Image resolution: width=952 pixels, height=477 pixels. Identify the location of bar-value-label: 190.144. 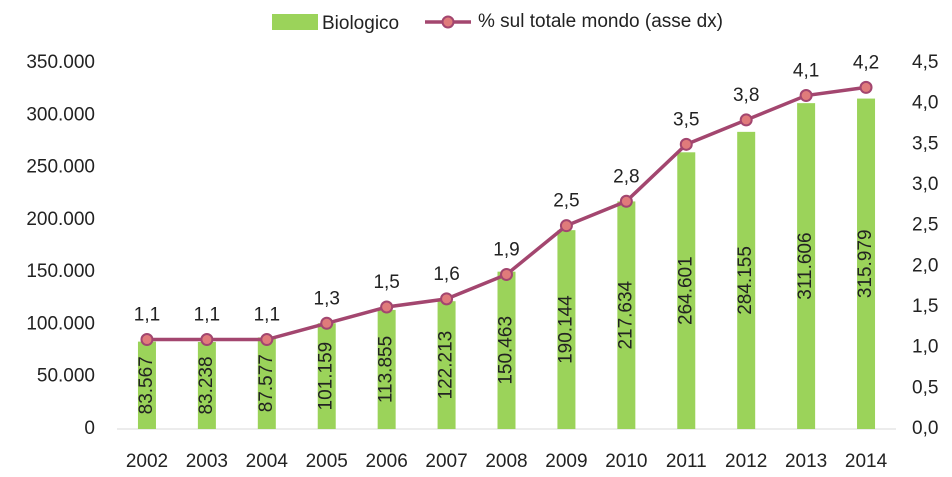
(565, 329).